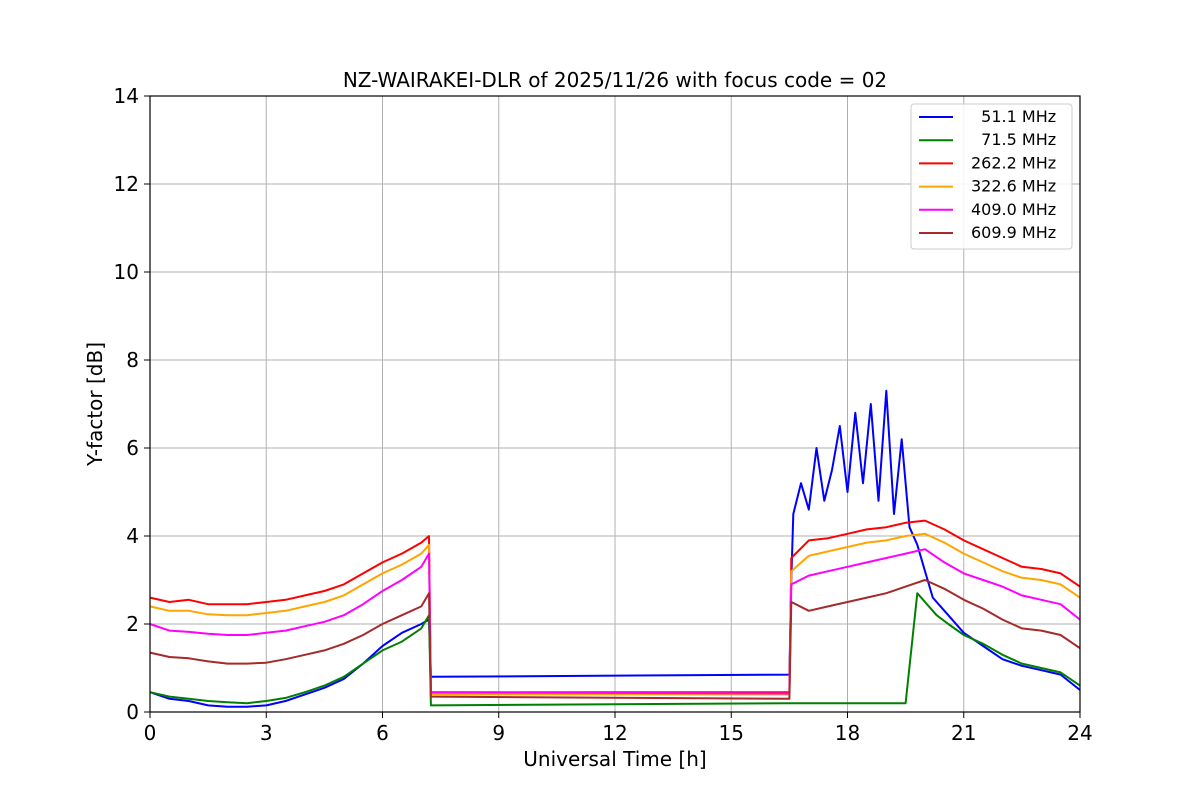  What do you see at coordinates (1013, 186) in the screenshot?
I see `legend-label: 322.6 MHz` at bounding box center [1013, 186].